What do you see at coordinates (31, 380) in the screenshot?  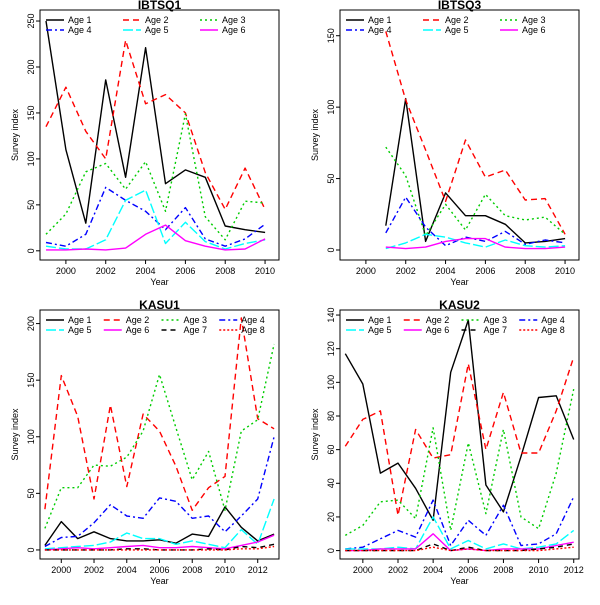 I see `y-tick-label: 150` at bounding box center [31, 380].